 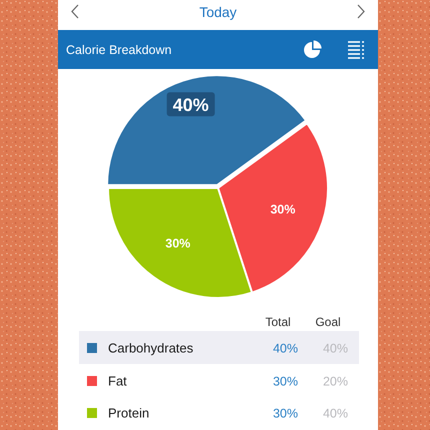 I want to click on text: Goal, so click(x=328, y=322).